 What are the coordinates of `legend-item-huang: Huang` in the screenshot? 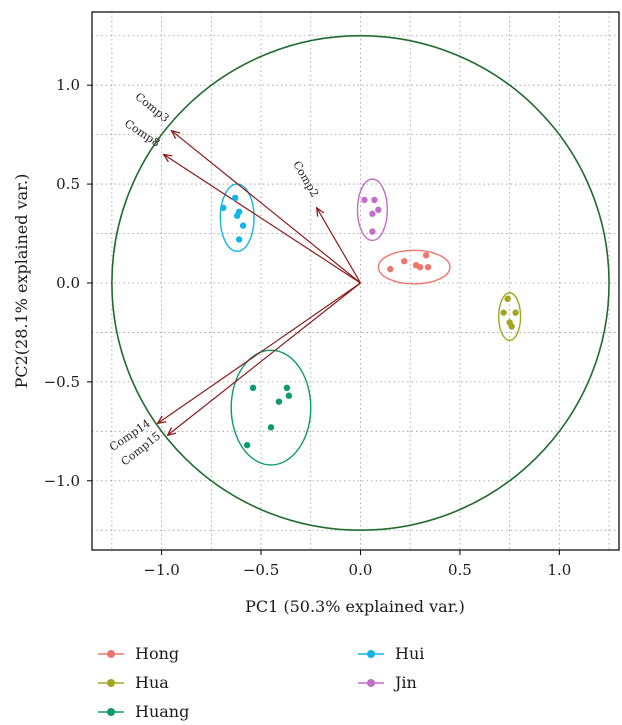 It's located at (143, 711).